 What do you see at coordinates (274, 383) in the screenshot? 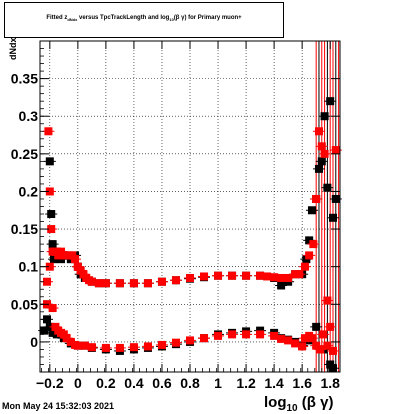
I see `x-tick-label: 1.4` at bounding box center [274, 383].